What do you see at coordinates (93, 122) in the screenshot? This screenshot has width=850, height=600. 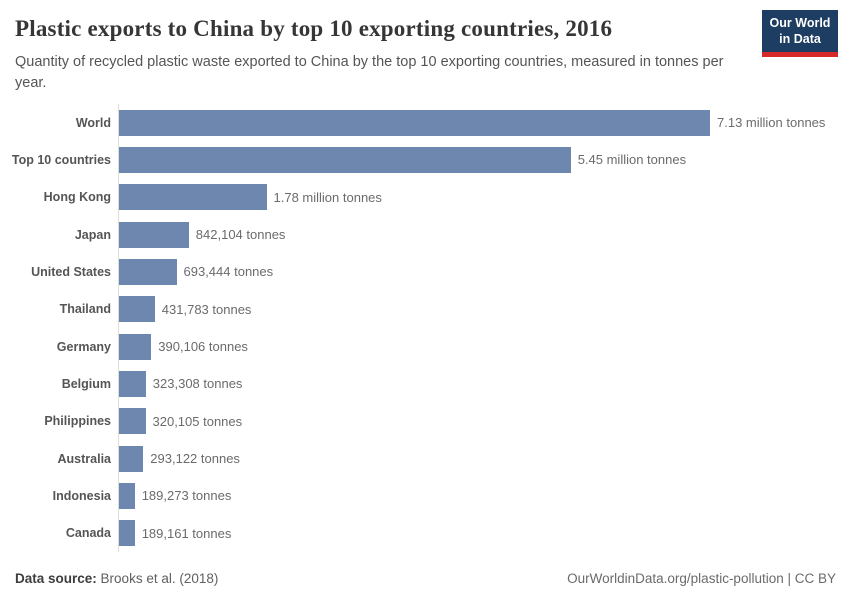 I see `category-label: World` at bounding box center [93, 122].